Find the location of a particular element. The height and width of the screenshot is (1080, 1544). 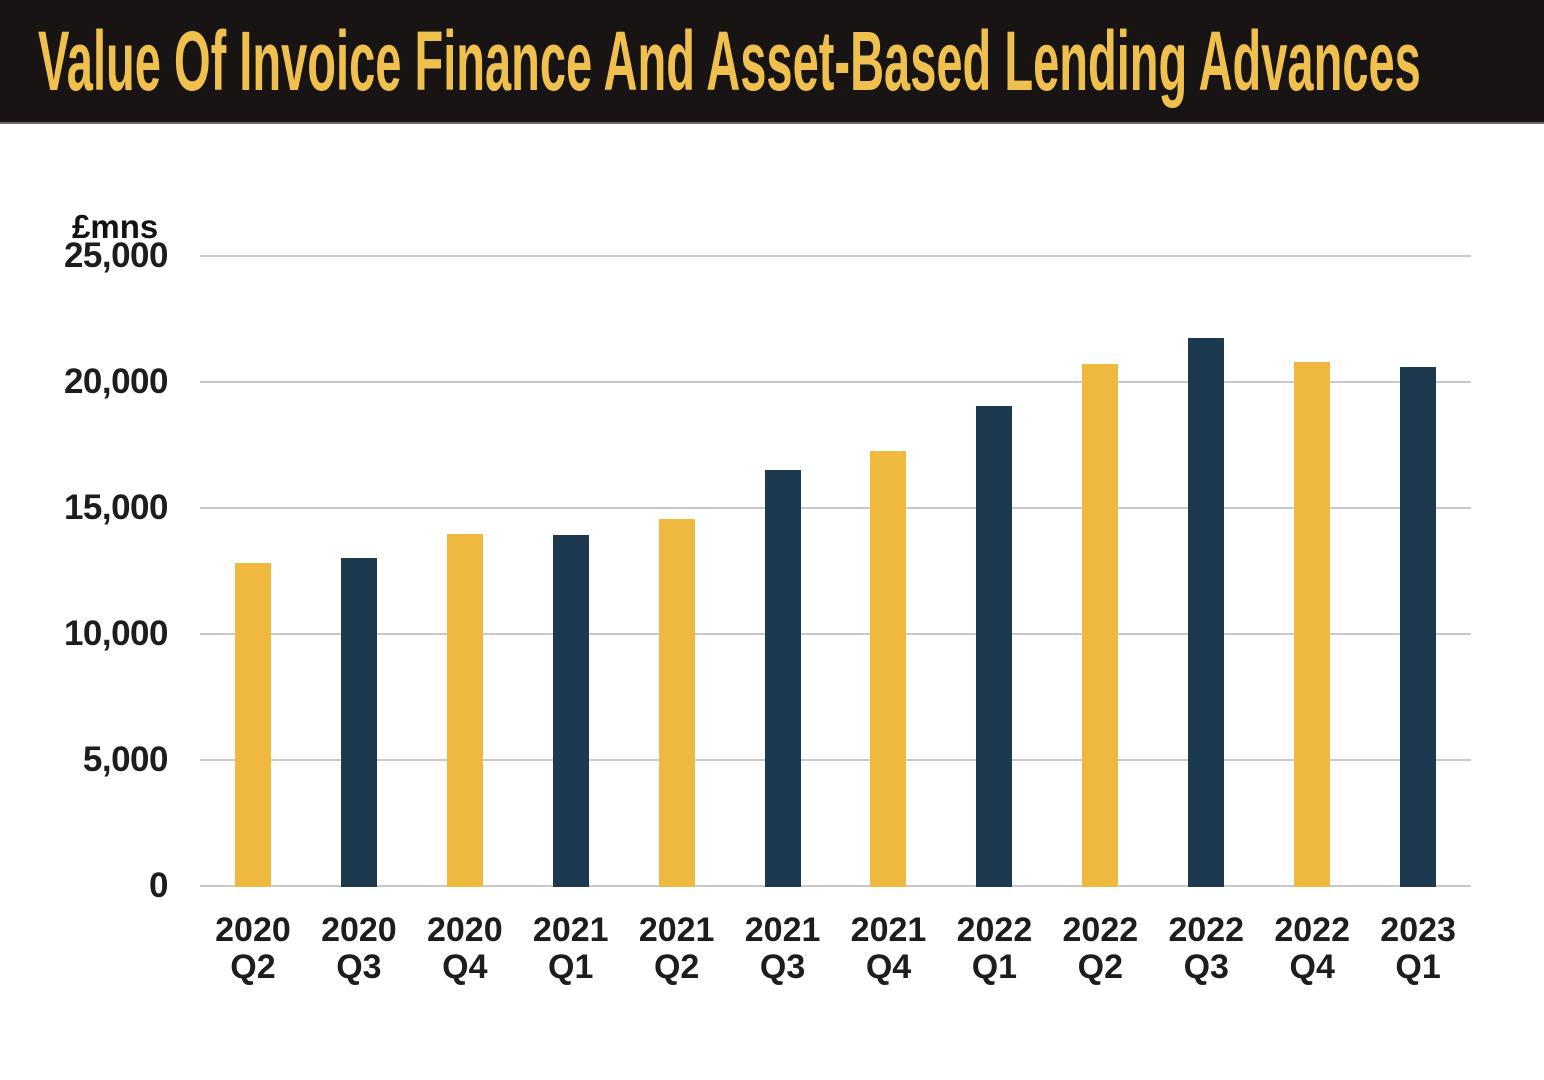

y-tick-label: 0 is located at coordinates (158, 885).